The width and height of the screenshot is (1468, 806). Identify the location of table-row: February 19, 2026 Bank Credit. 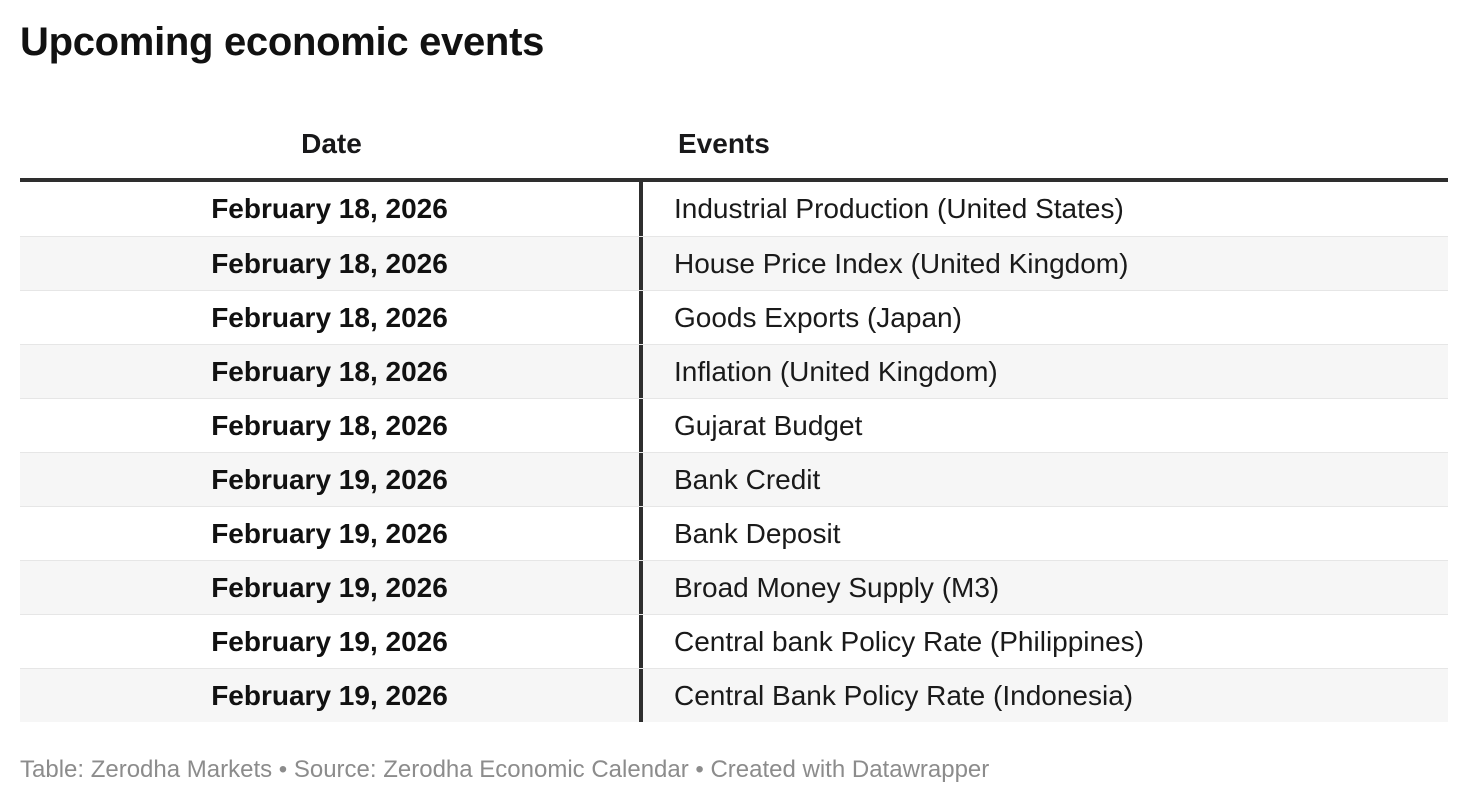
(734, 479).